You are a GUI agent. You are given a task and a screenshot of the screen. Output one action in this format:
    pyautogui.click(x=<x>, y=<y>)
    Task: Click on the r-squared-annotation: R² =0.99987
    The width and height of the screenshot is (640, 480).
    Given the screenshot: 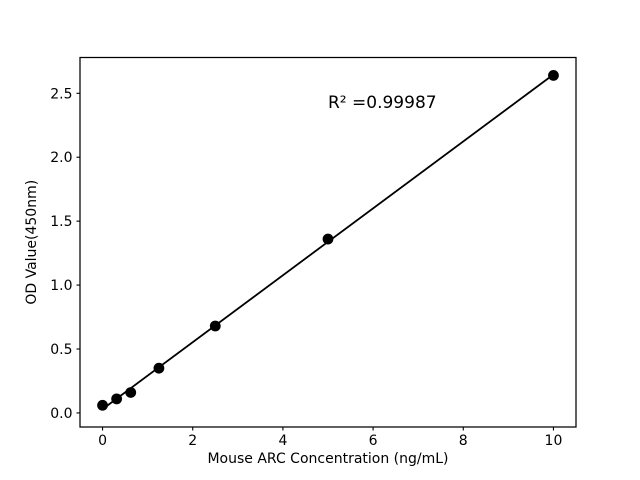 What is the action you would take?
    pyautogui.click(x=382, y=103)
    